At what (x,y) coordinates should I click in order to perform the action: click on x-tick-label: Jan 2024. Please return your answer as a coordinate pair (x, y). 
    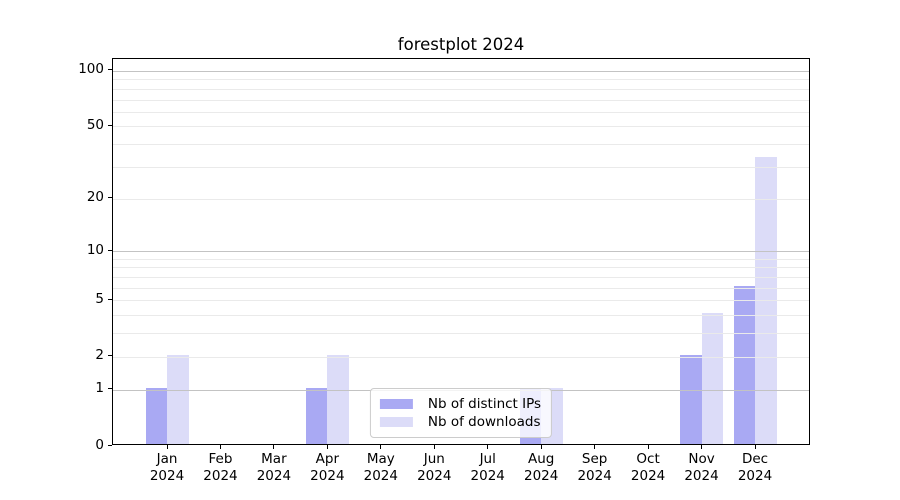
    Looking at the image, I should click on (167, 467).